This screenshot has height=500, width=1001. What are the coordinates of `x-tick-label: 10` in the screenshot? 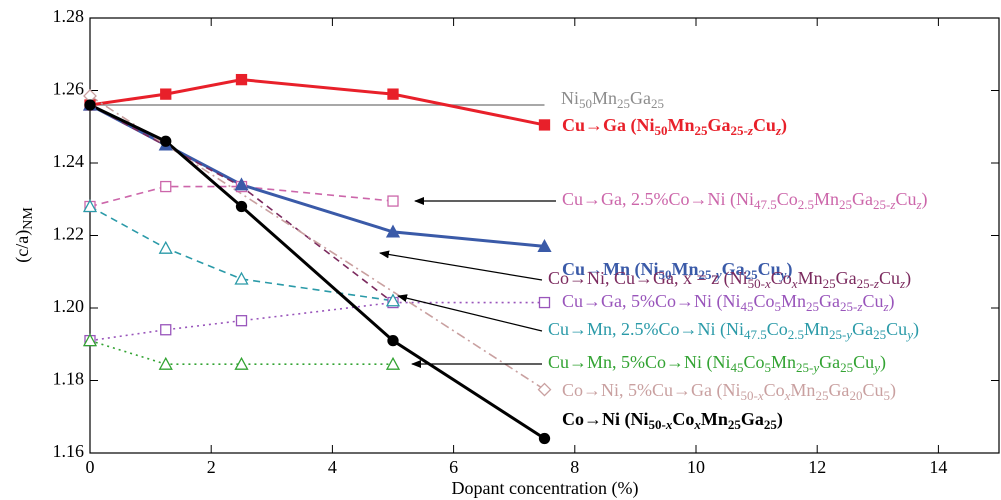 It's located at (696, 467).